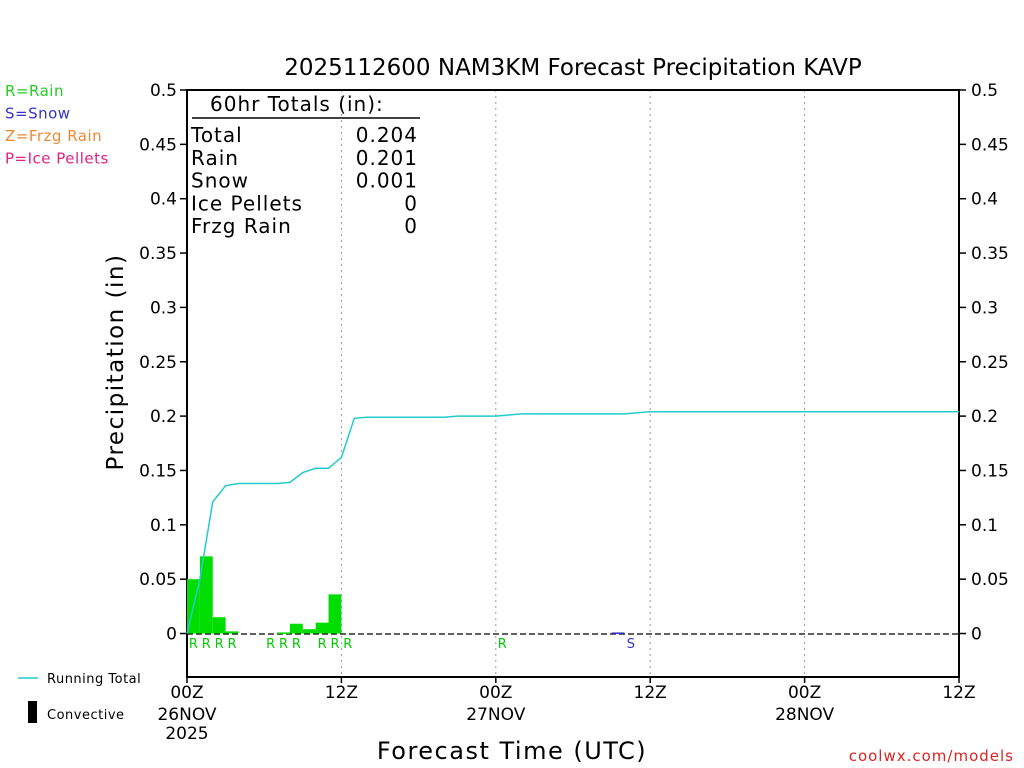  I want to click on y-tick-label: 0.5, so click(163, 91).